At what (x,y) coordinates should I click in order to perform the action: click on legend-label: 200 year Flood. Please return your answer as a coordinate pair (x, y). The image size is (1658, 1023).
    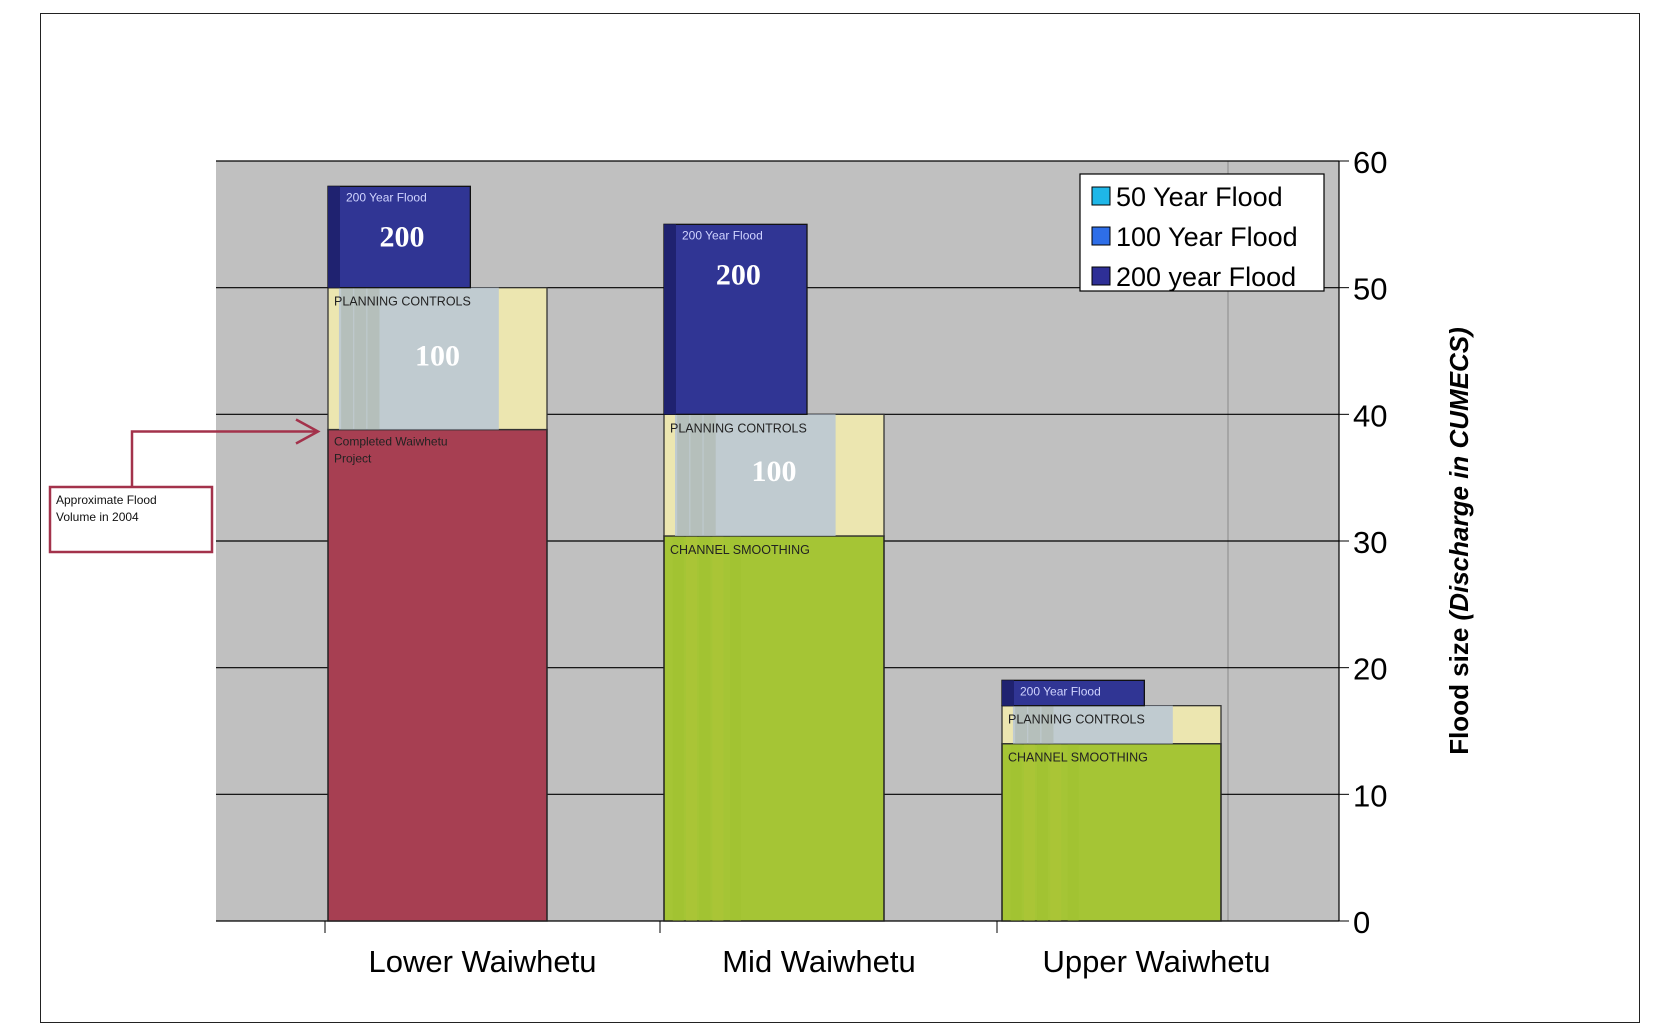
    Looking at the image, I should click on (1206, 277).